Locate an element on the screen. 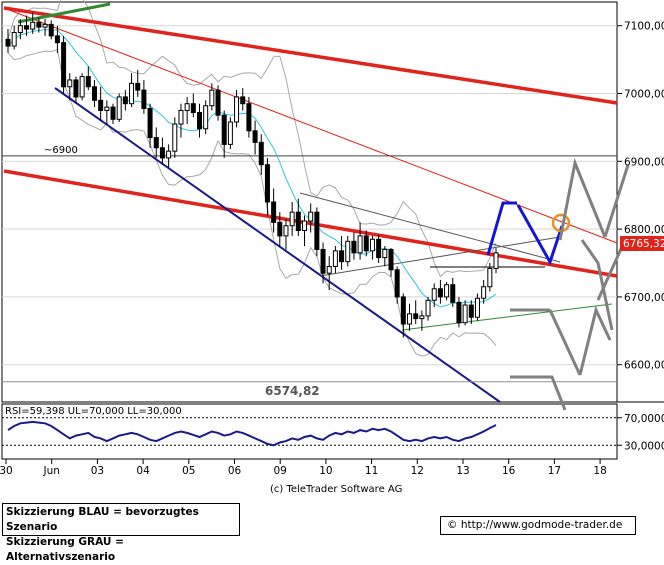  last-price-badge is located at coordinates (642, 243).